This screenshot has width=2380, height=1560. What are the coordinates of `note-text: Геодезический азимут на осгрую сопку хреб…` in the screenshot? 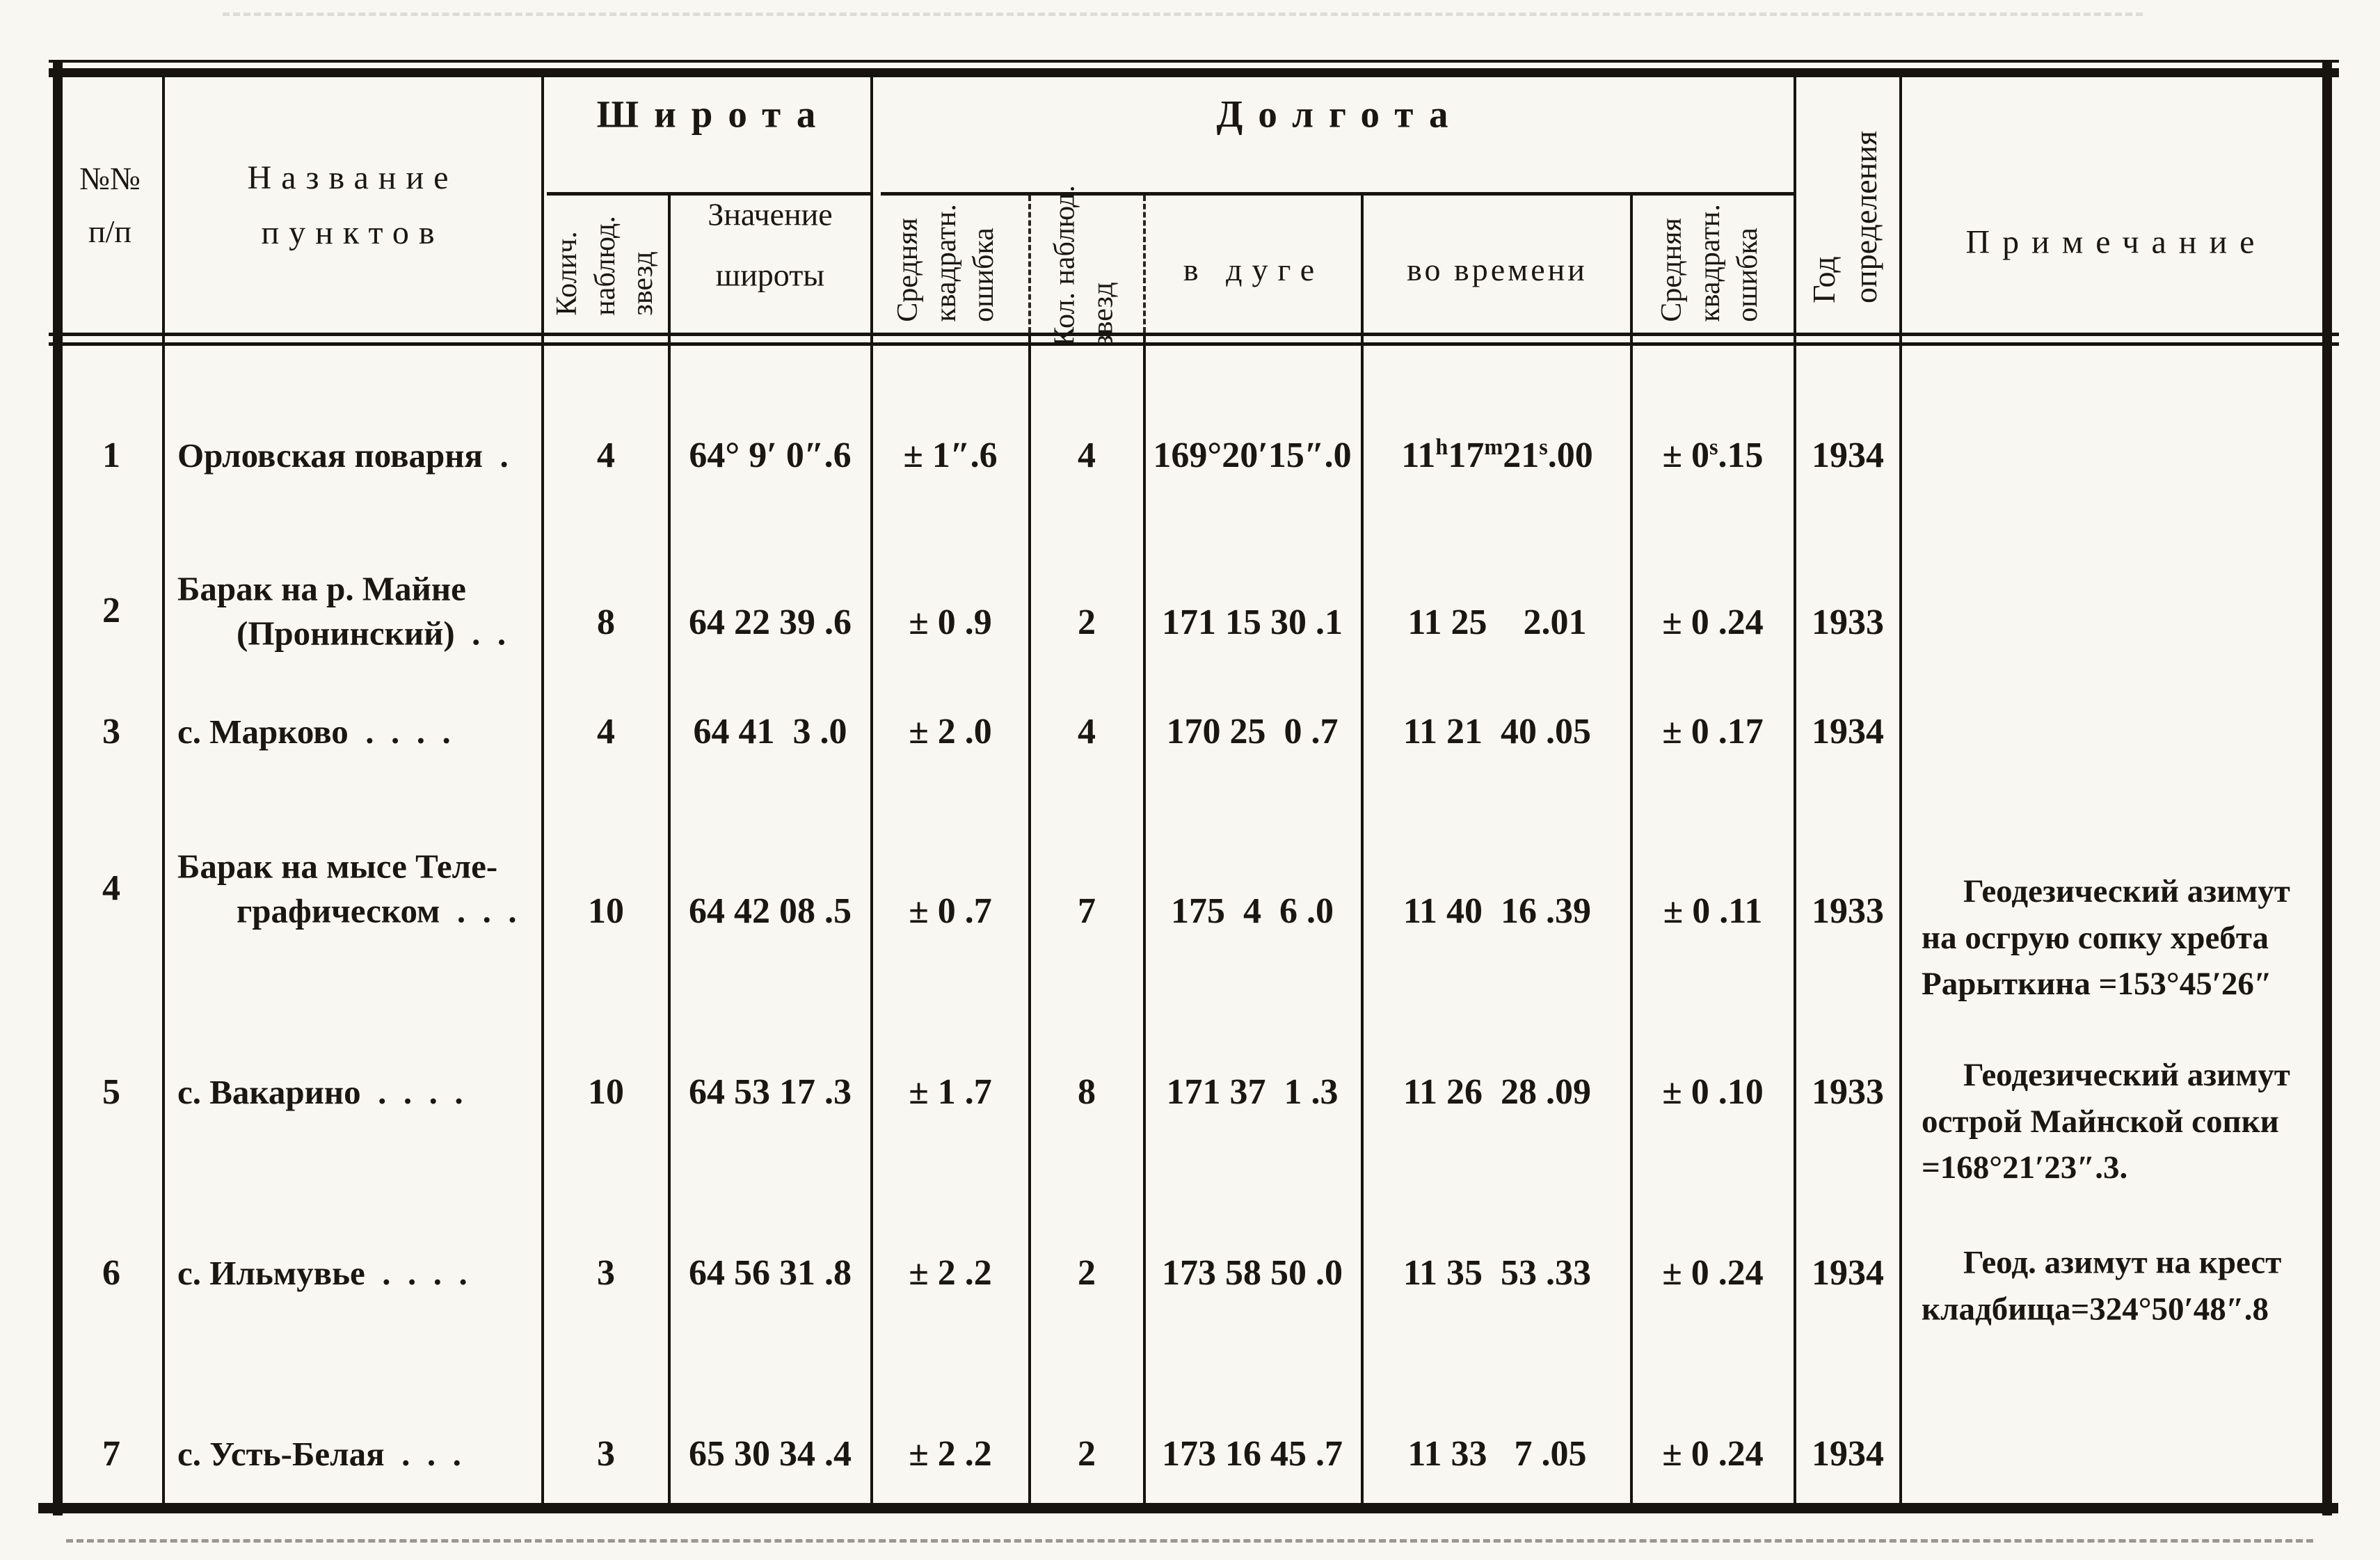 It's located at (2106, 938).